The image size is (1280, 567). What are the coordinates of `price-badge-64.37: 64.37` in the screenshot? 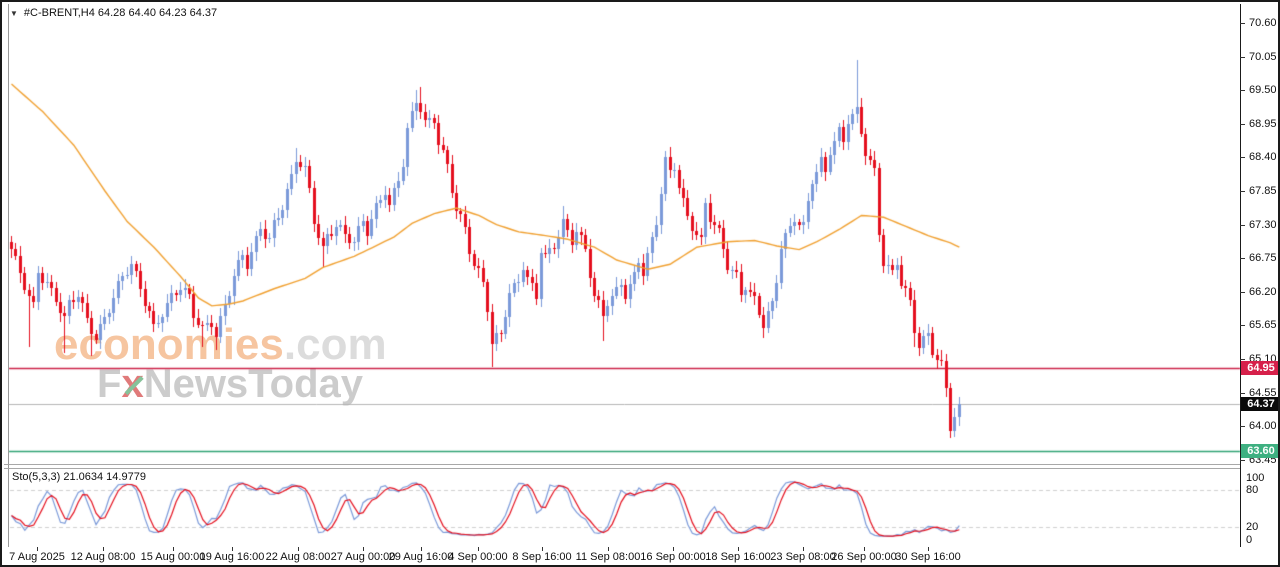 It's located at (1259, 403).